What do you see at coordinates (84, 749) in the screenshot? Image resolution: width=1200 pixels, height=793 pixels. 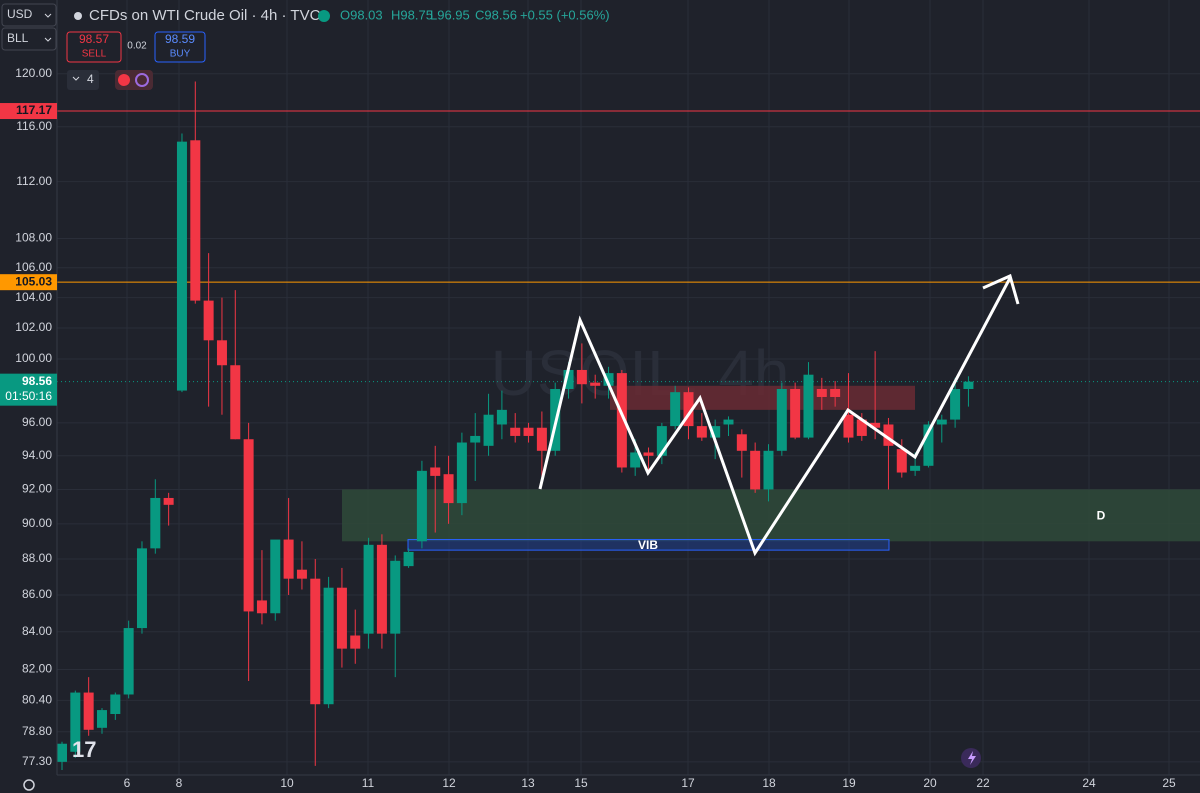 I see `tv-logo: 17` at bounding box center [84, 749].